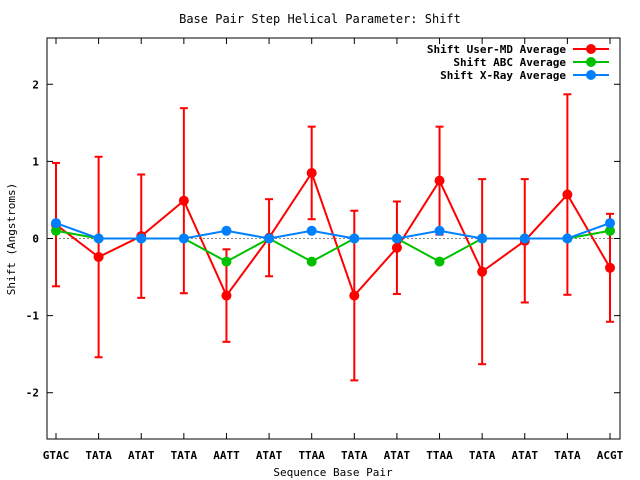 This screenshot has height=480, width=640. What do you see at coordinates (610, 455) in the screenshot?
I see `x-tick-label: ACGT` at bounding box center [610, 455].